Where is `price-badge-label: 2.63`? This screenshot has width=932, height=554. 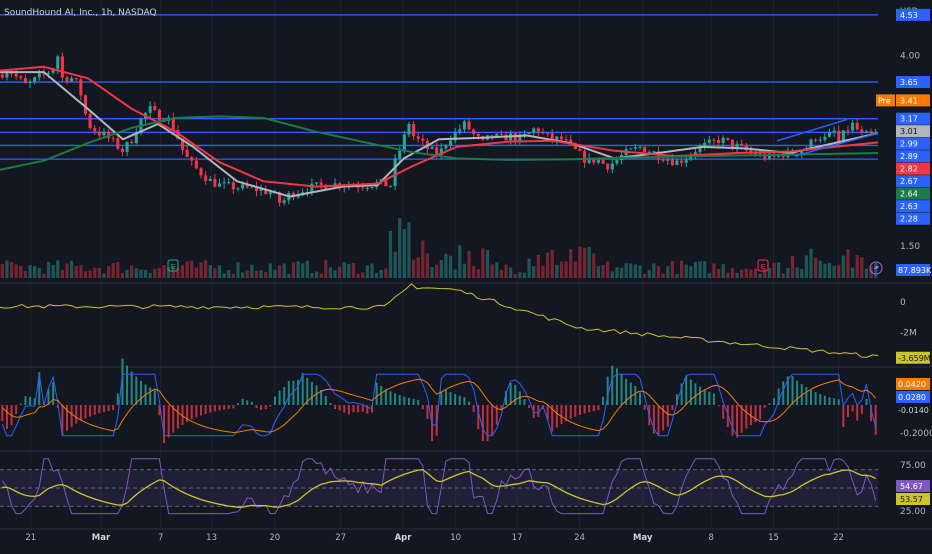 price-badge-label: 2.63 is located at coordinates (909, 206).